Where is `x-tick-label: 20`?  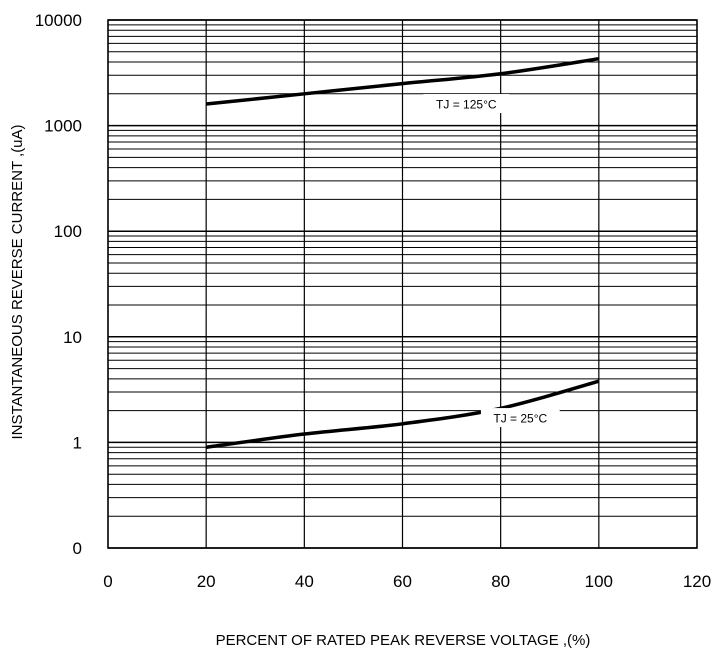 x-tick-label: 20 is located at coordinates (206, 581).